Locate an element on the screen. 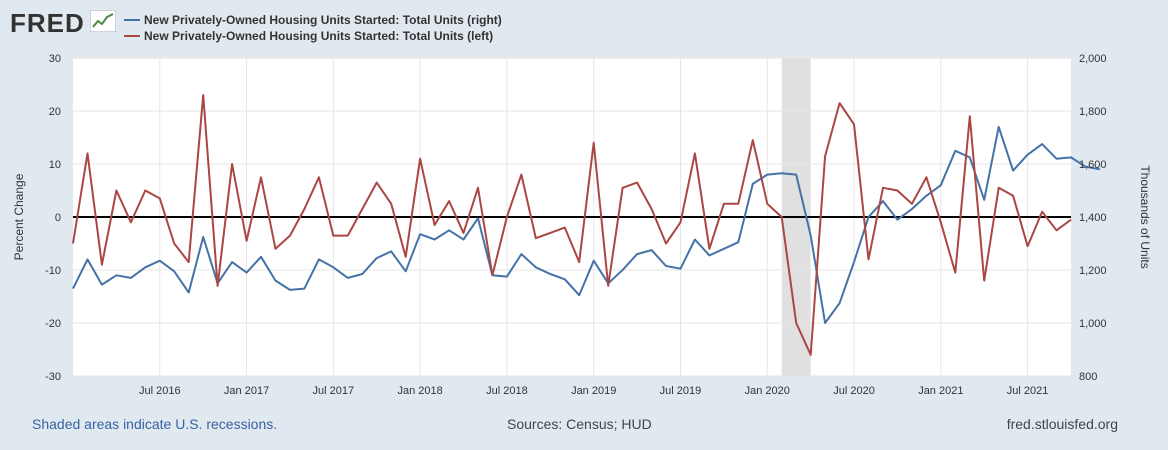 The width and height of the screenshot is (1168, 450). recession-note: Shaded areas indicate U.S. recessions. is located at coordinates (155, 424).